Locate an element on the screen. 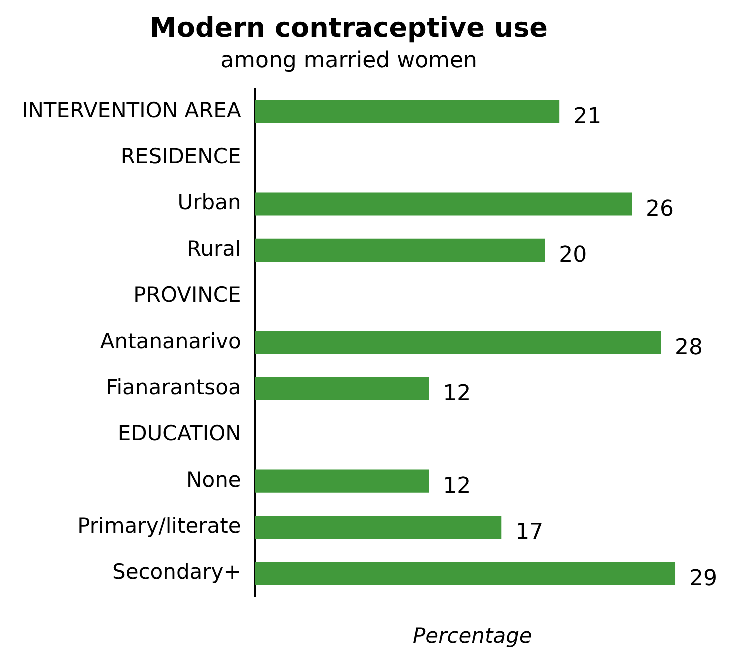  y-tick-label: Primary/literate is located at coordinates (160, 526).